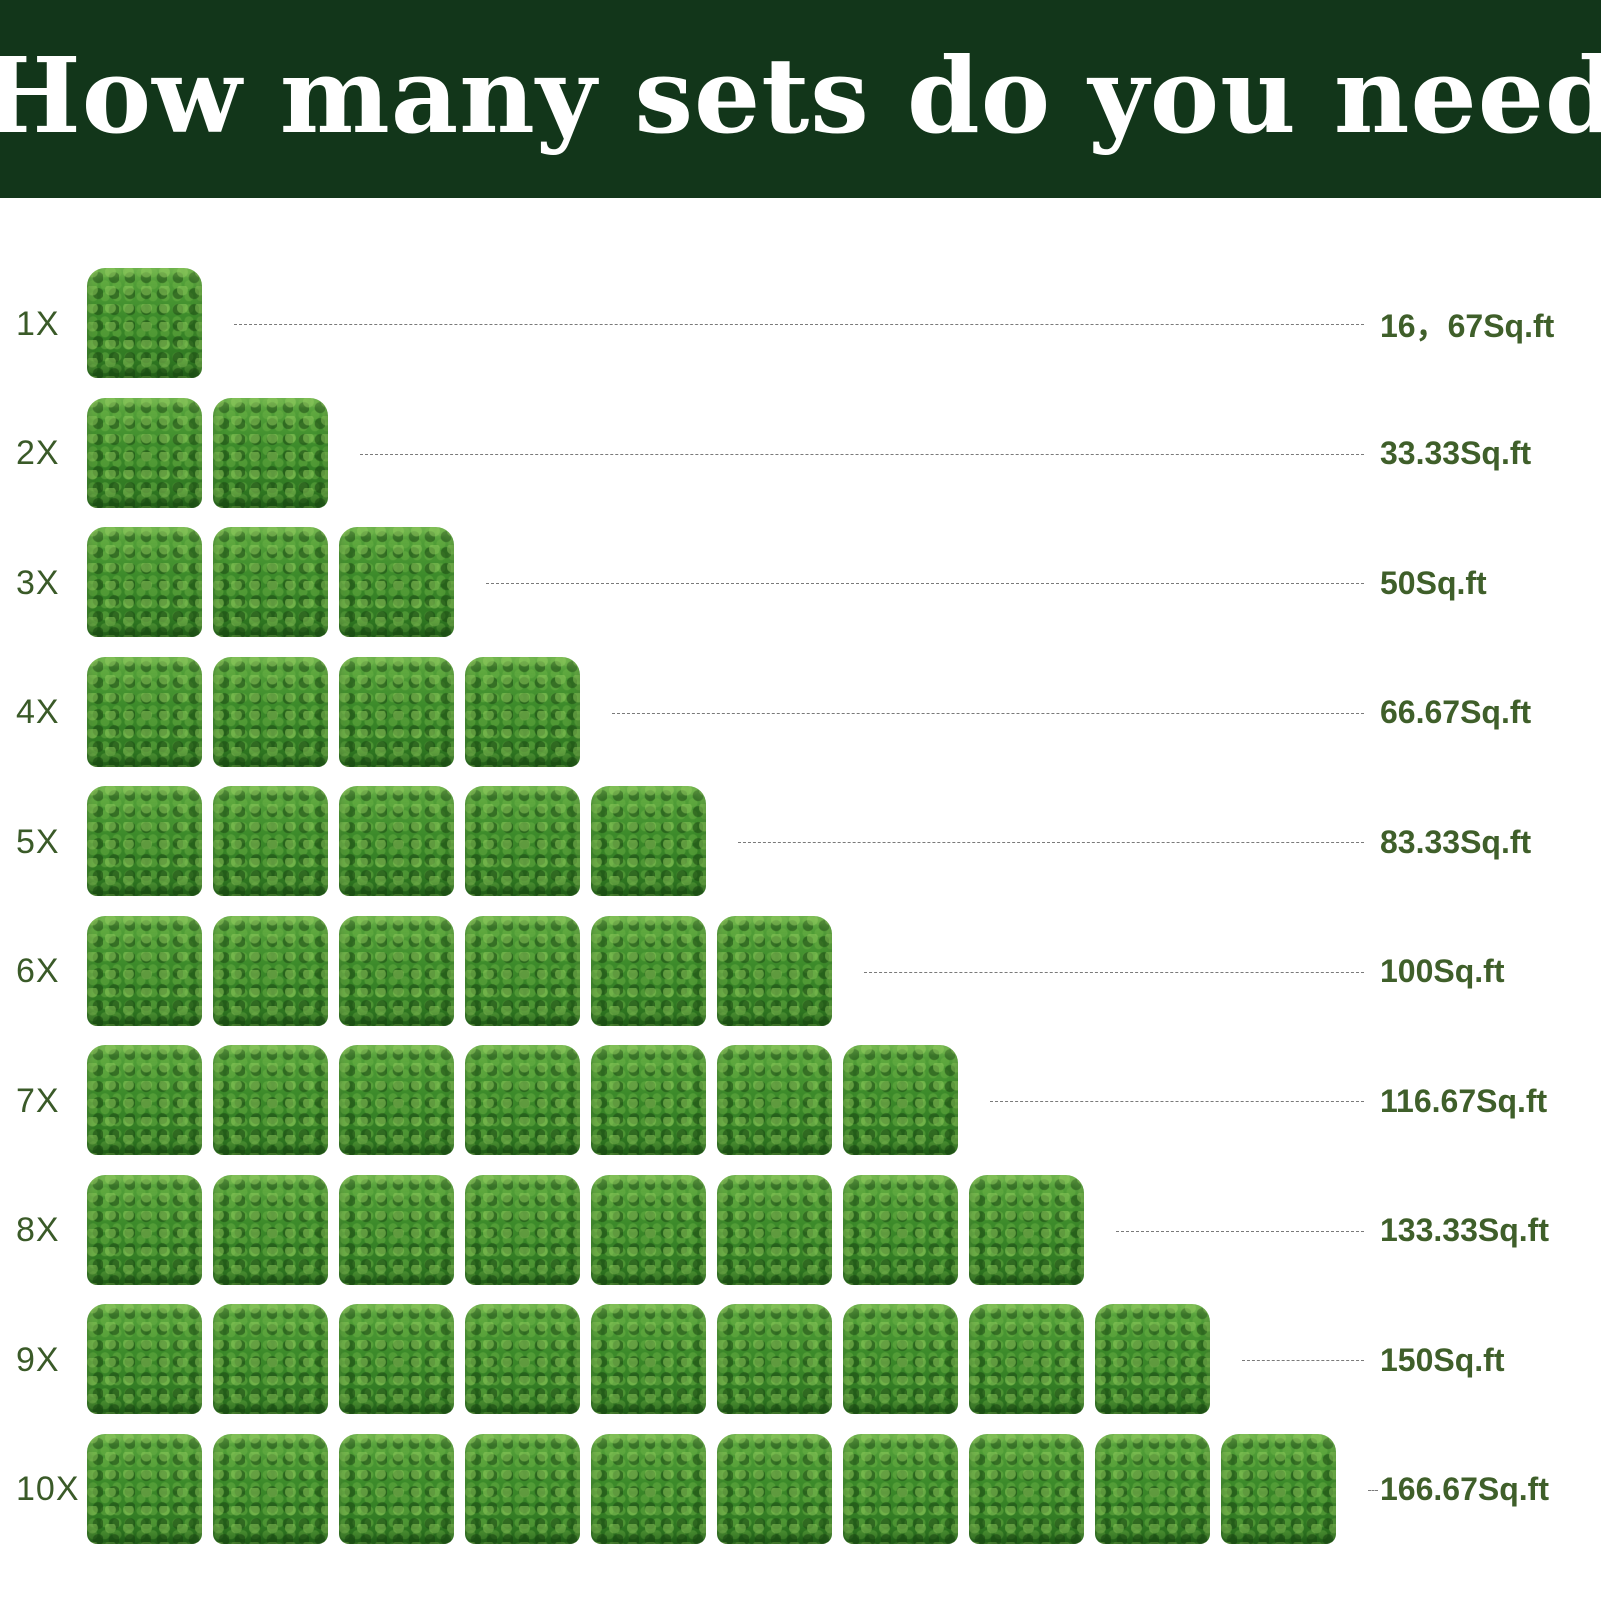 The width and height of the screenshot is (1601, 1601). What do you see at coordinates (38, 1359) in the screenshot?
I see `set-count-label: 9X` at bounding box center [38, 1359].